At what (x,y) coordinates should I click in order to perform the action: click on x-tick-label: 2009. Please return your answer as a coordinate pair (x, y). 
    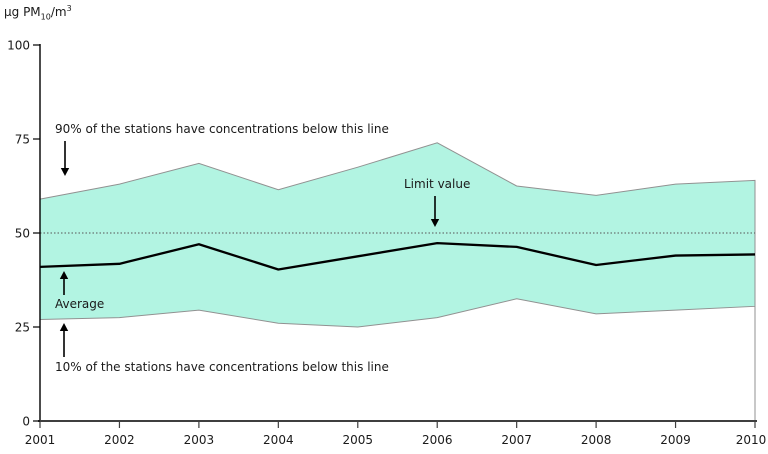
    Looking at the image, I should click on (675, 440).